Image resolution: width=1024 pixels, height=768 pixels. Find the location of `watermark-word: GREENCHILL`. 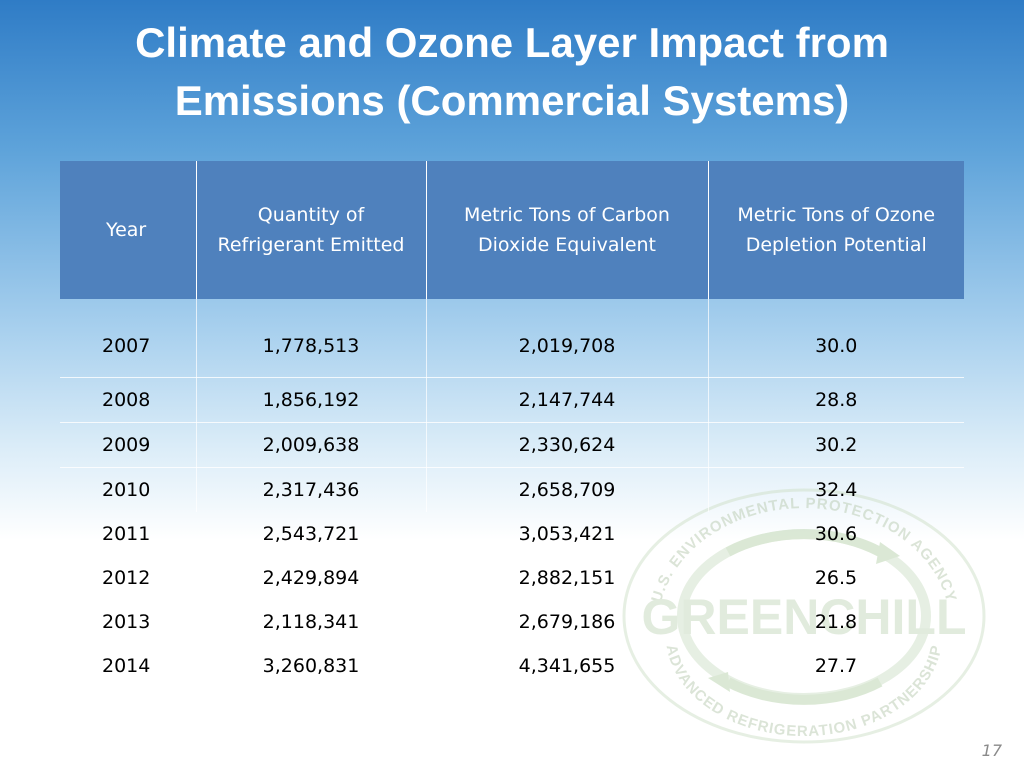

watermark-word: GREENCHILL is located at coordinates (804, 617).